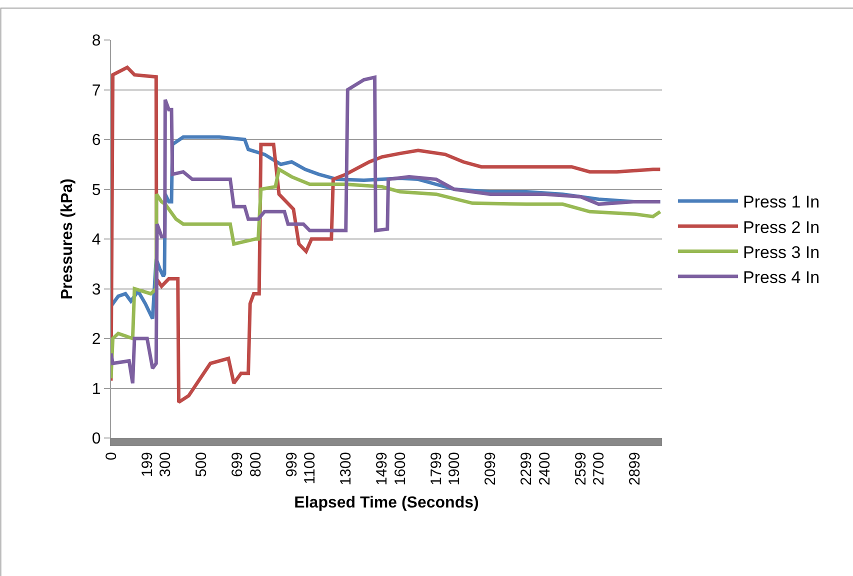 The height and width of the screenshot is (576, 853). I want to click on y-tick-label: 7, so click(96, 91).